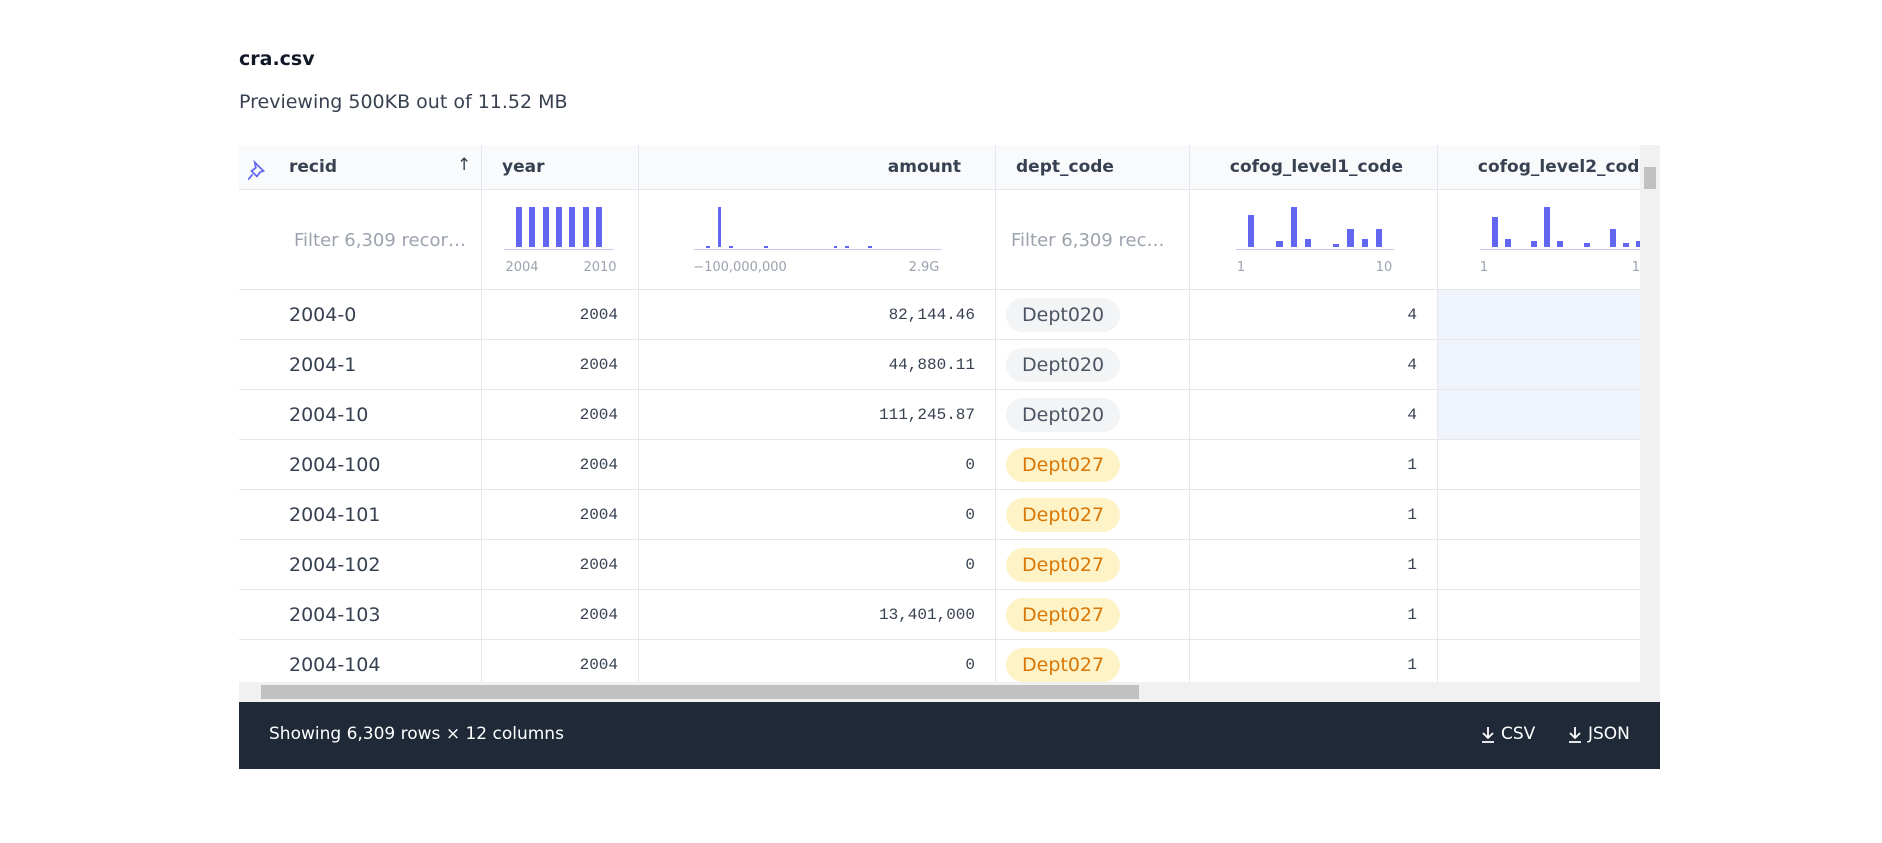 The height and width of the screenshot is (843, 1882). I want to click on v-scrollbar, so click(1650, 413).